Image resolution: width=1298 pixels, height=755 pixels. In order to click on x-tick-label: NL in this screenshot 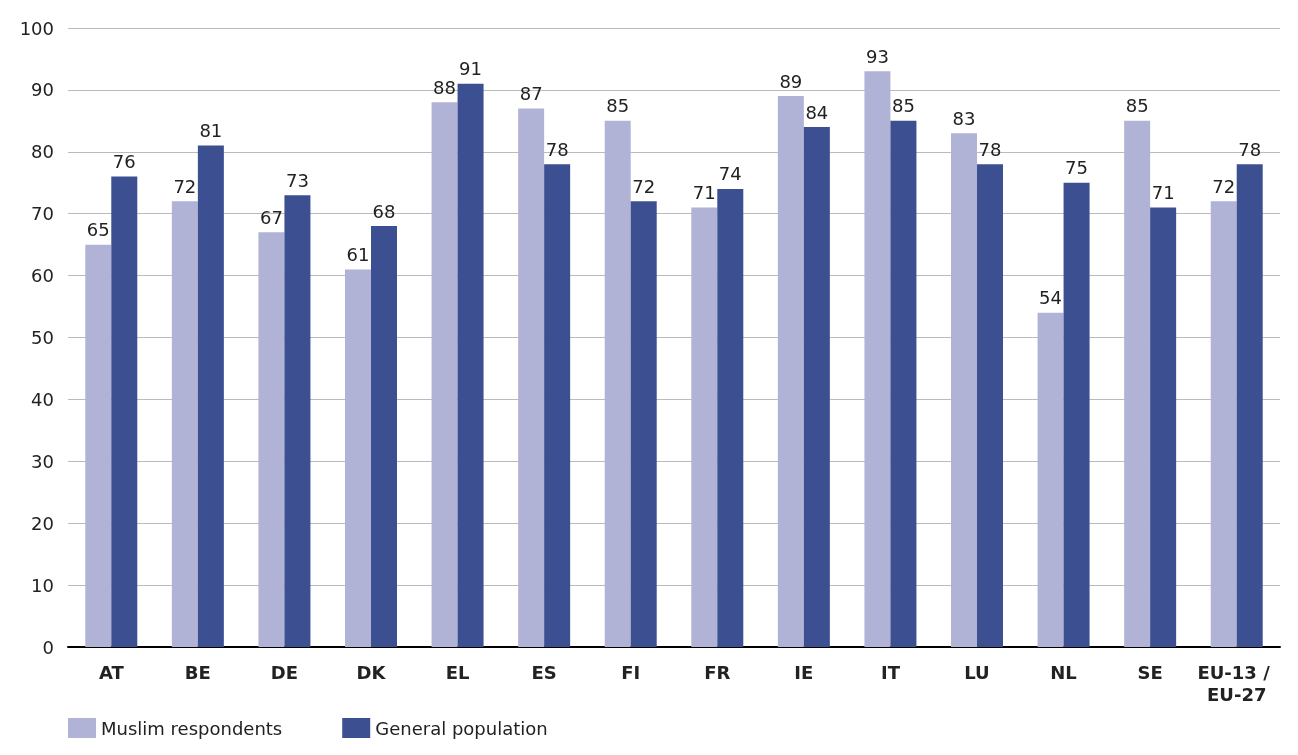, I will do `click(1063, 672)`.